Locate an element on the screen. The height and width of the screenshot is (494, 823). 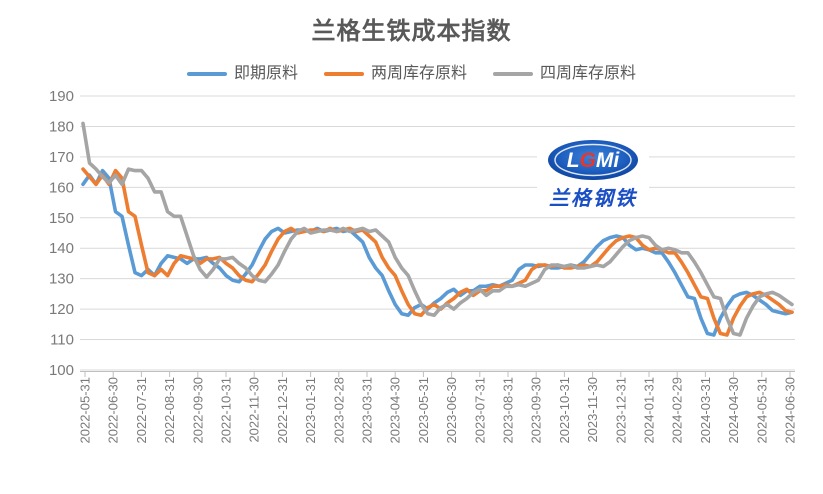
x-axis-label: 2024-05-31 is located at coordinates (761, 410).